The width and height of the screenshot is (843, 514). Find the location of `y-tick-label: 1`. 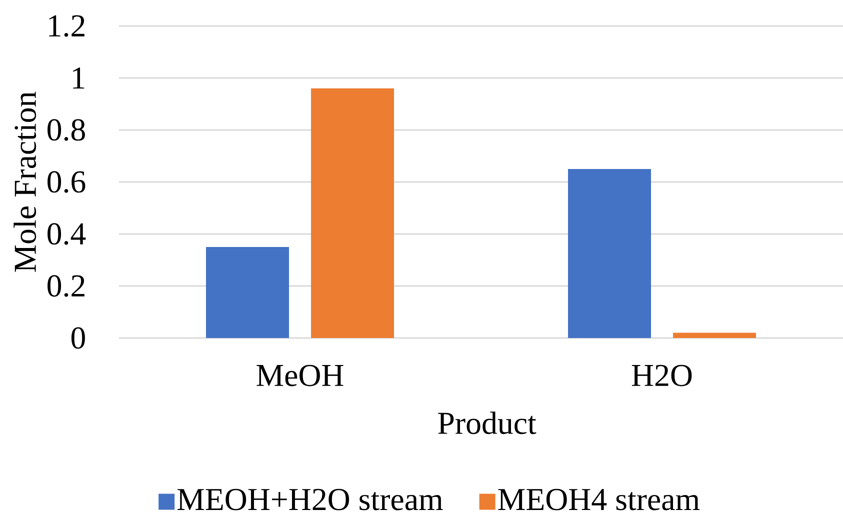

y-tick-label: 1 is located at coordinates (78, 78).